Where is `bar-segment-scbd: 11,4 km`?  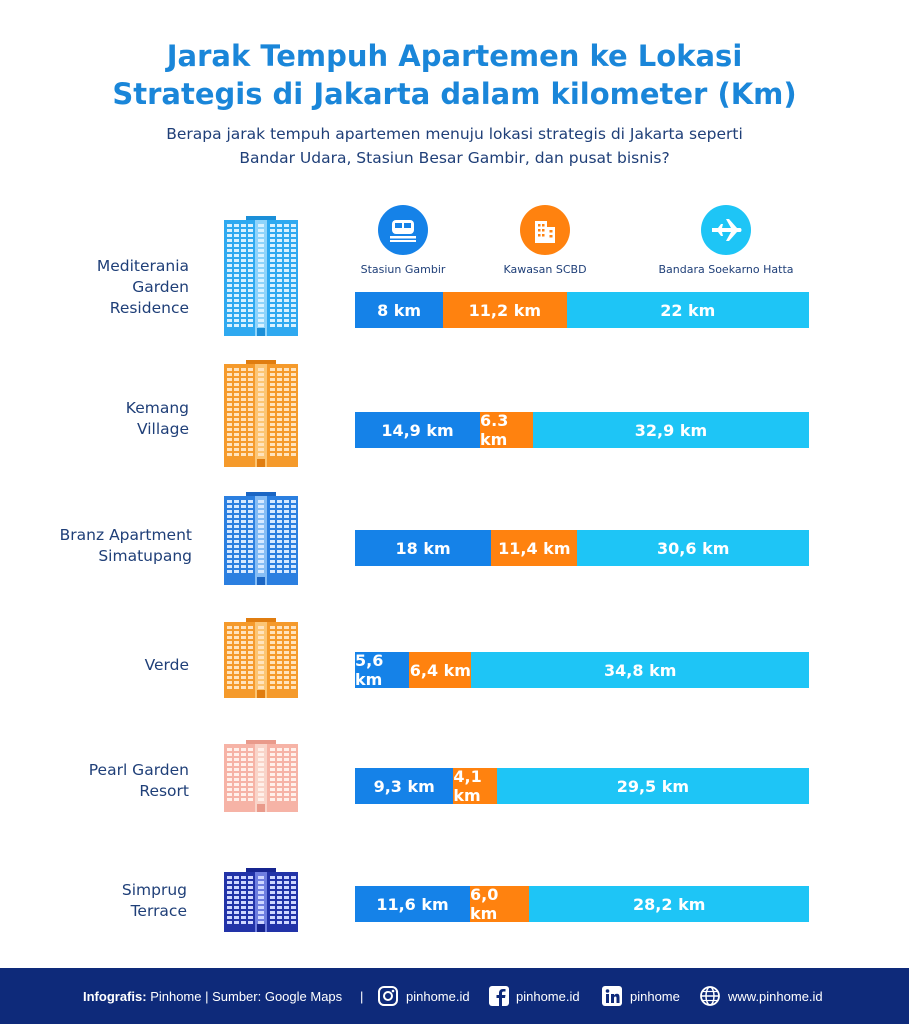
bar-segment-scbd: 11,4 km is located at coordinates (534, 548).